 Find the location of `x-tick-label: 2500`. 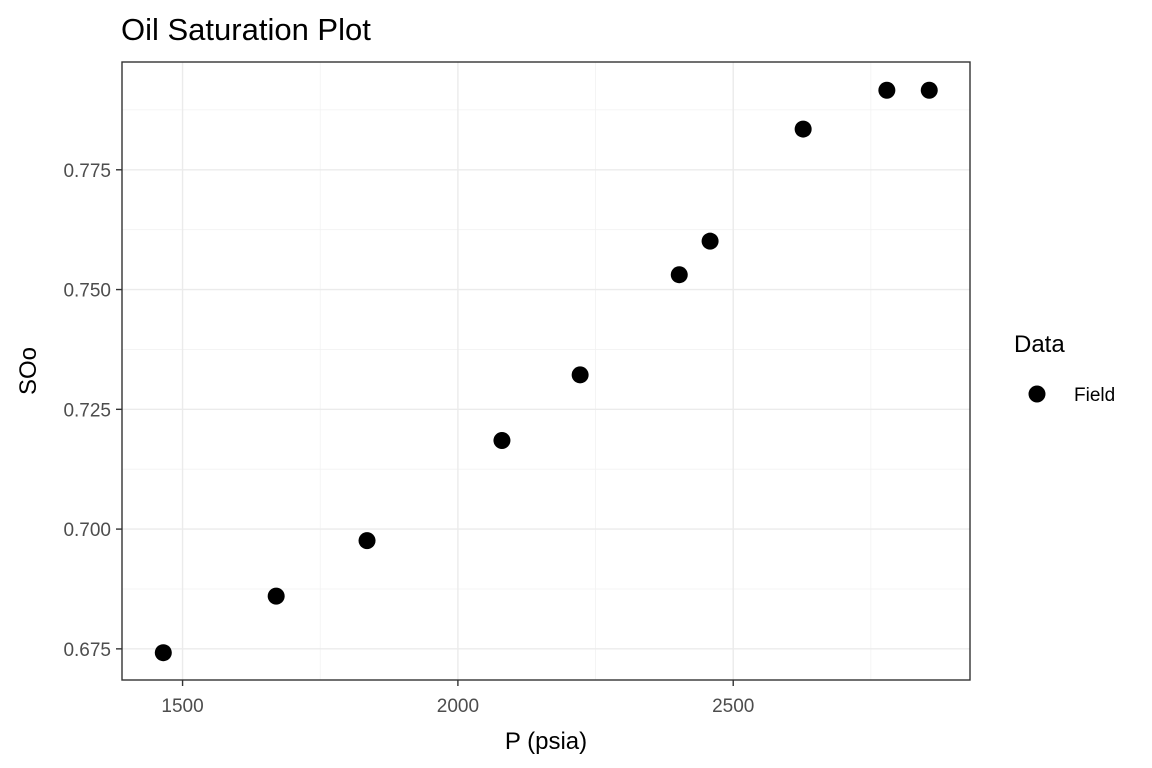

x-tick-label: 2500 is located at coordinates (733, 706).